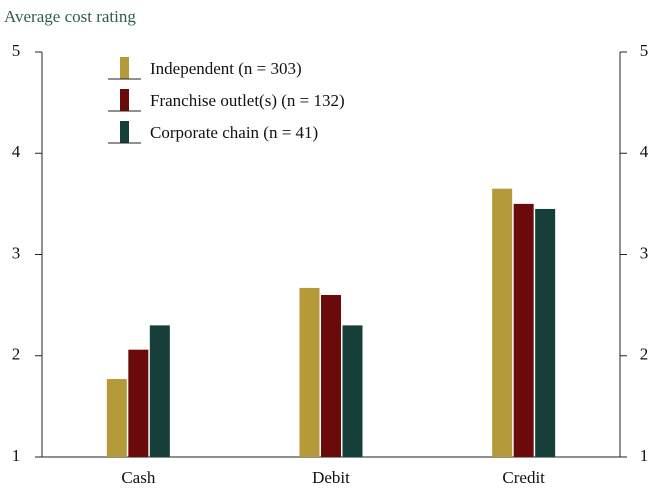  Describe the element at coordinates (234, 132) in the screenshot. I see `legend-label: Corporate chain (n = 41)` at that location.